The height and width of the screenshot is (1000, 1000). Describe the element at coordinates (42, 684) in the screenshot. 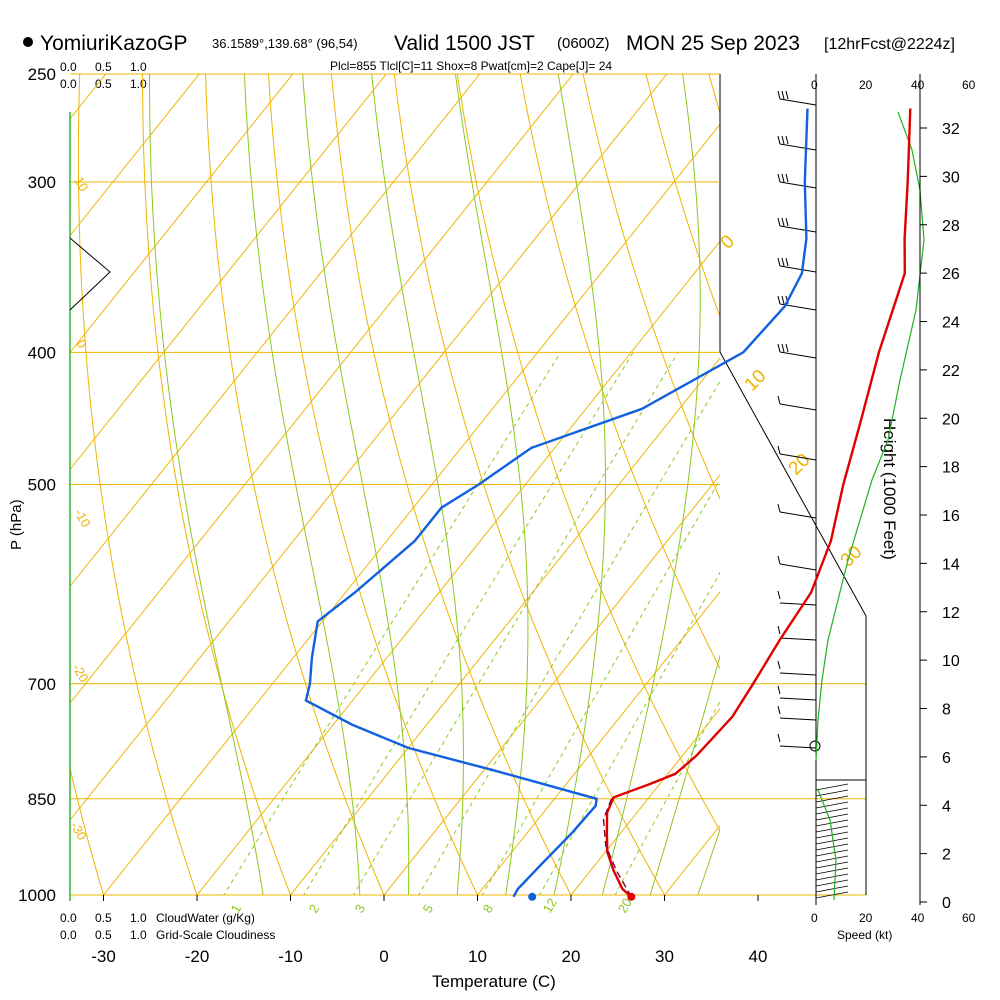

I see `p-tick-label-700: 700` at that location.